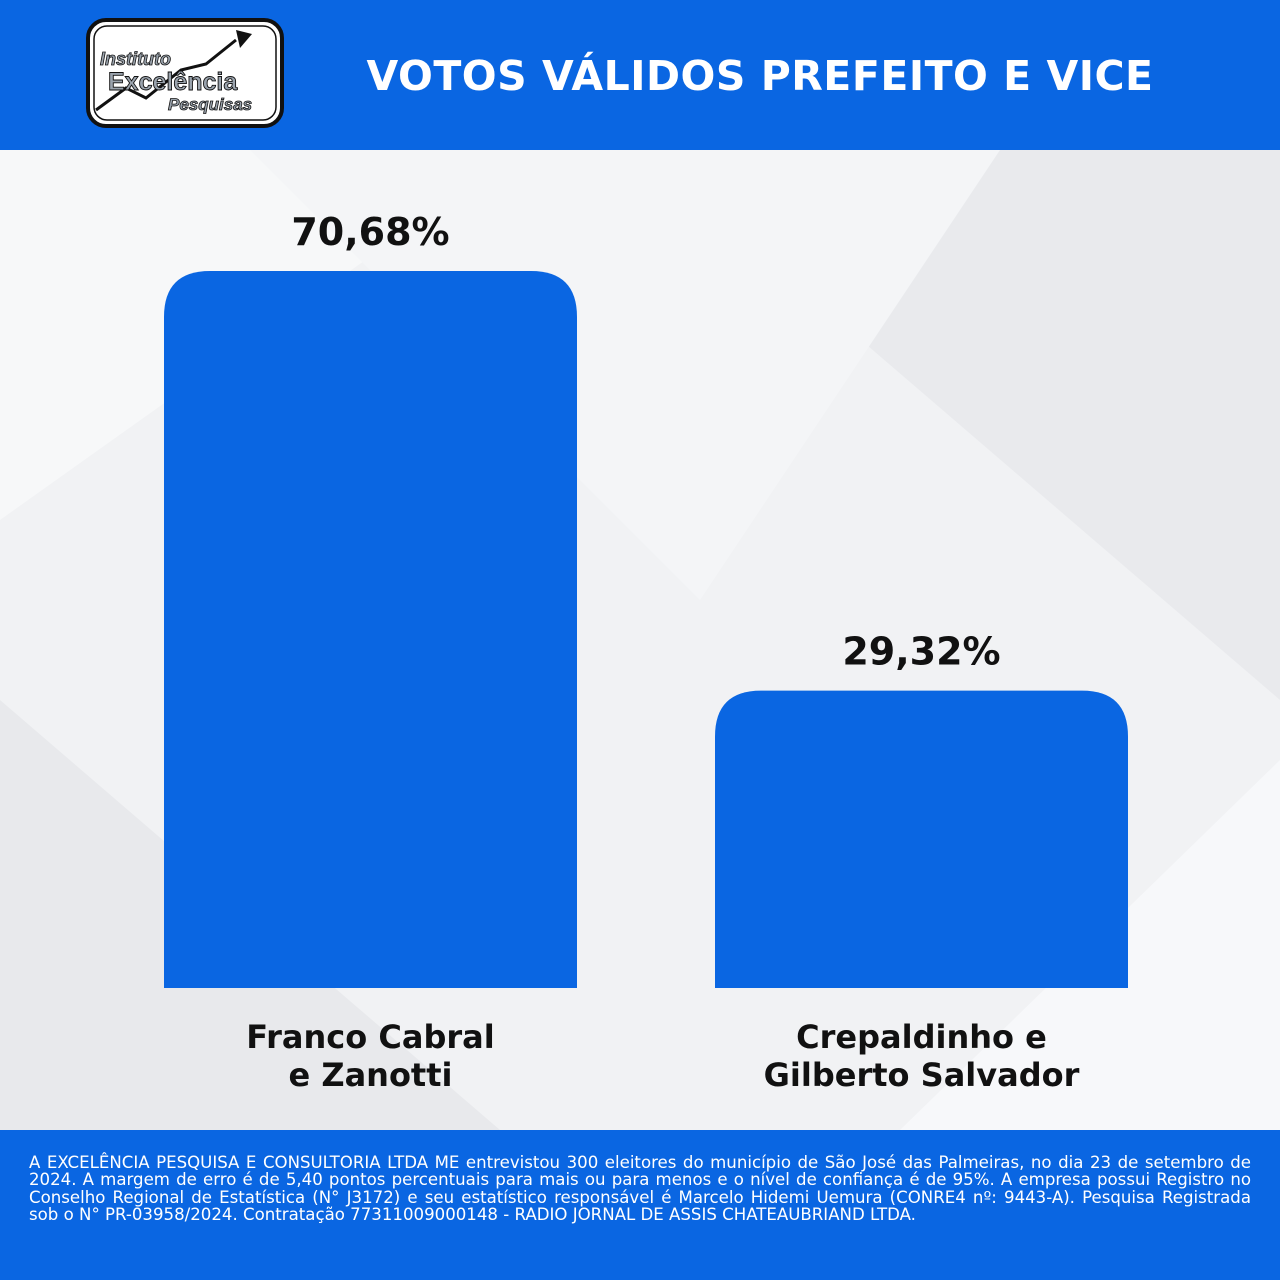  Describe the element at coordinates (922, 1075) in the screenshot. I see `category-label-1-line-1: Gilberto Salvador` at that location.